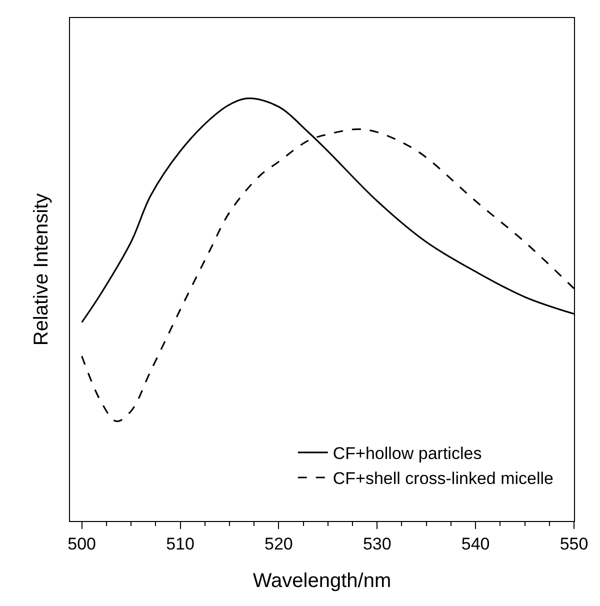 The width and height of the screenshot is (600, 606). Describe the element at coordinates (322, 581) in the screenshot. I see `x-axis-title: Wavelength/nm` at that location.